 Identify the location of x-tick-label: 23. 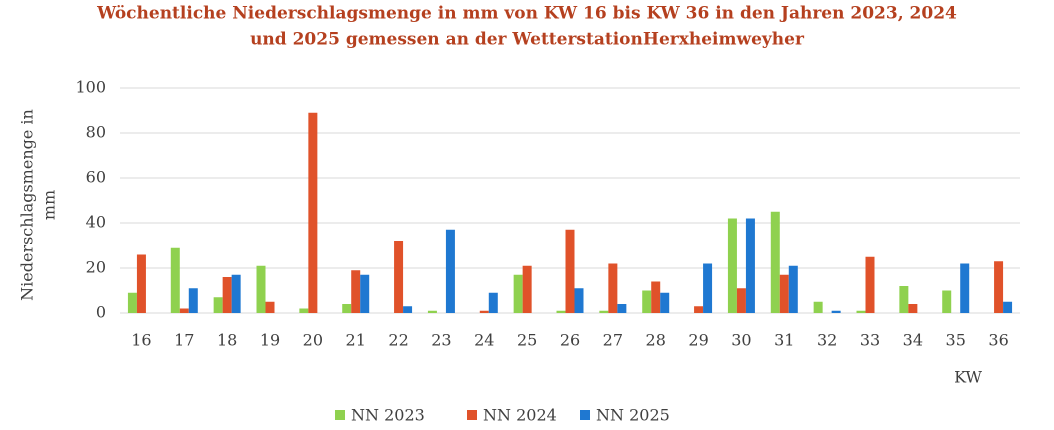
(441, 340).